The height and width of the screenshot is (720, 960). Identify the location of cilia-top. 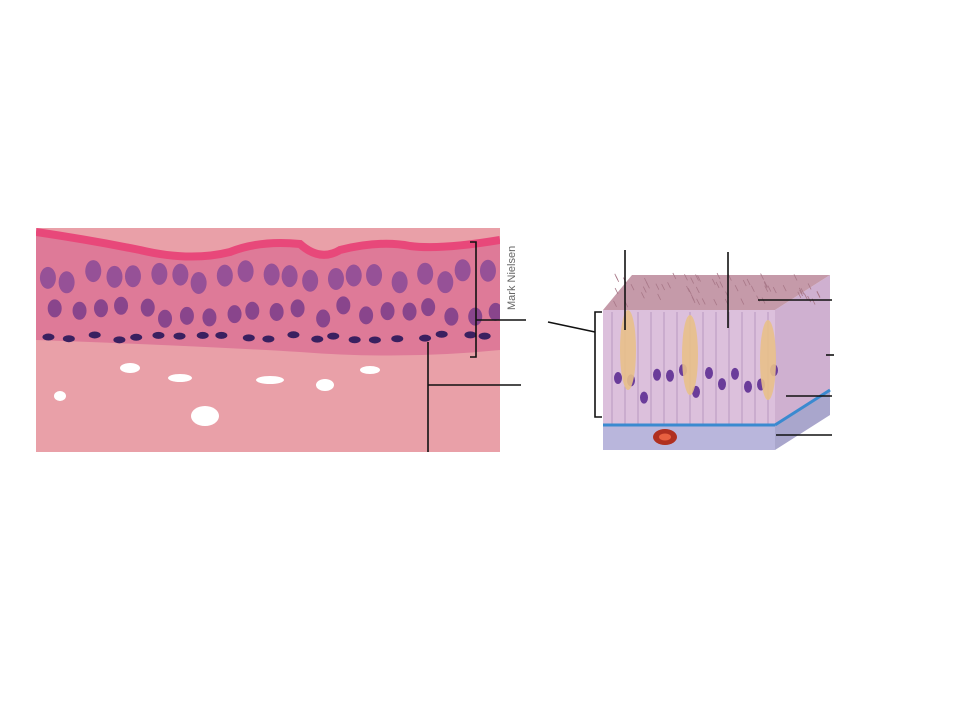
(716, 292).